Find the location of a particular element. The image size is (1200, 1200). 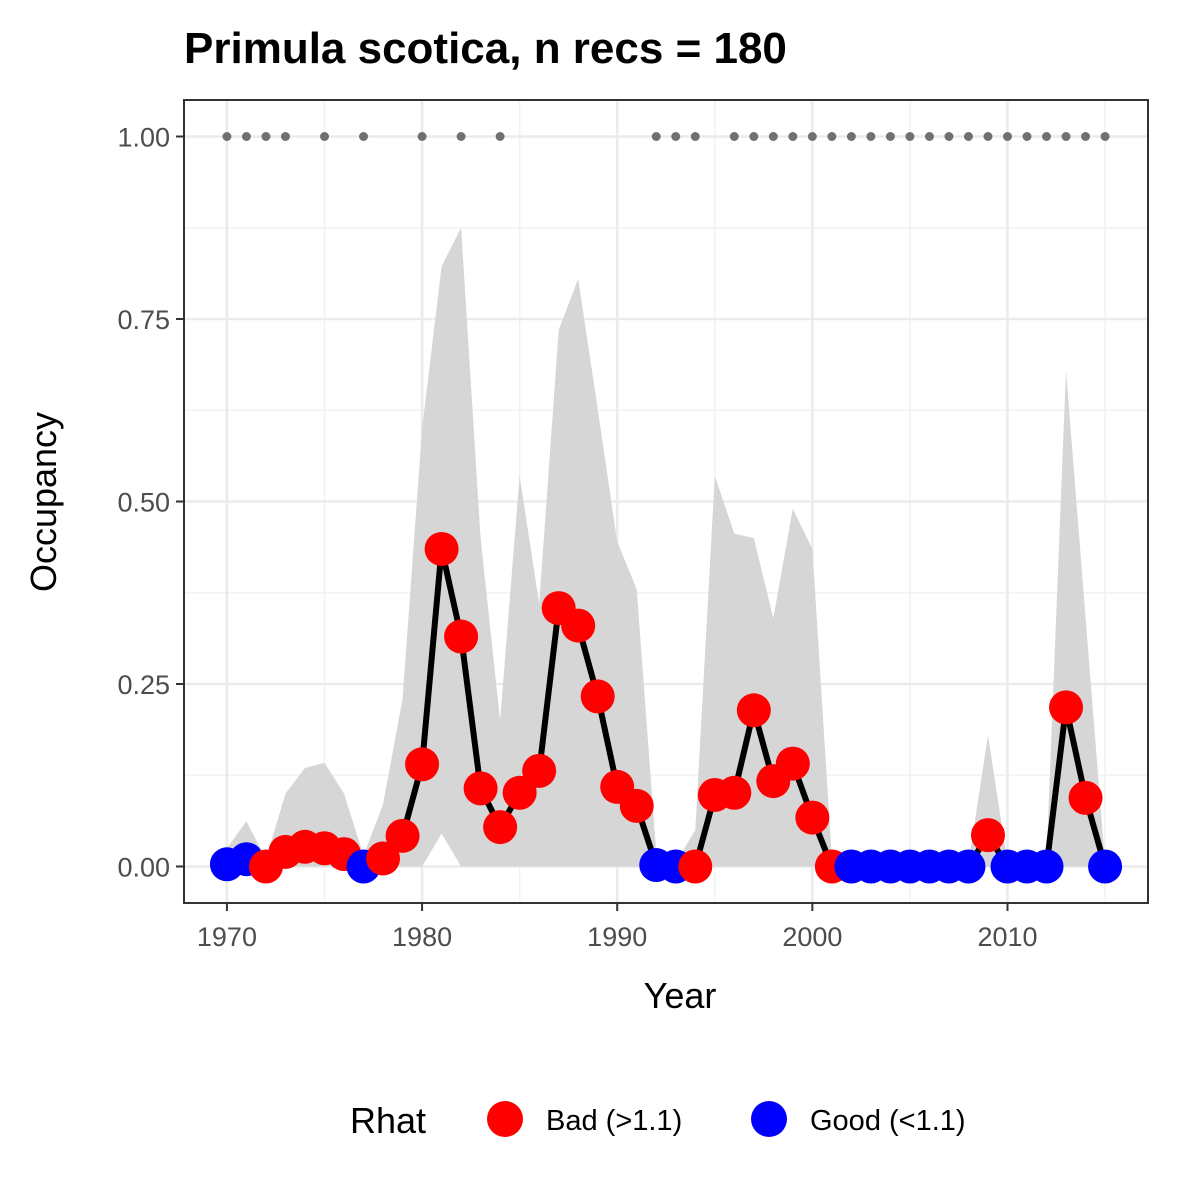

x-tick-labels: 1970 1980 1990 2000 2010 is located at coordinates (617, 937).